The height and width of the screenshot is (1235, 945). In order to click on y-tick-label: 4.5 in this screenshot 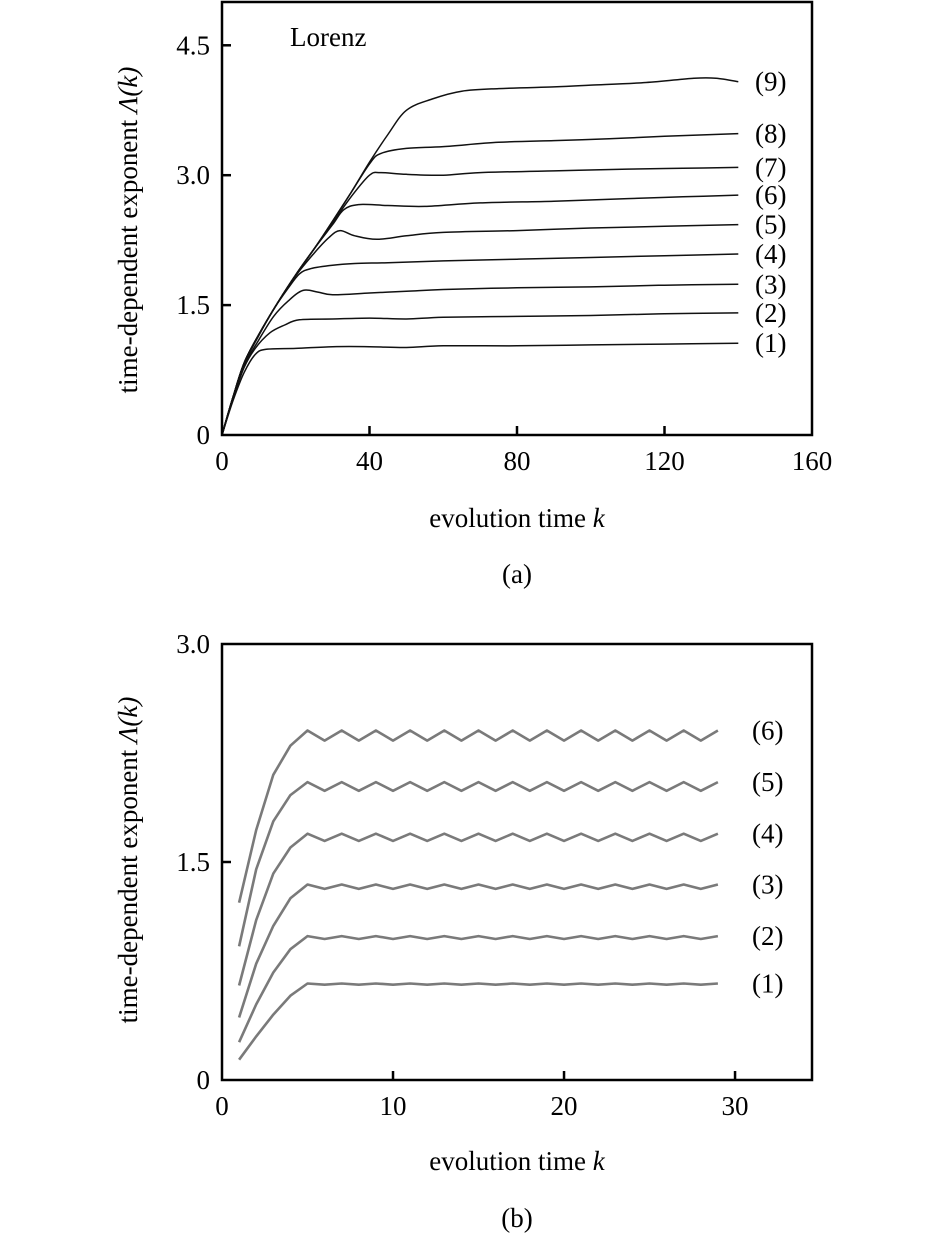, I will do `click(193, 45)`.